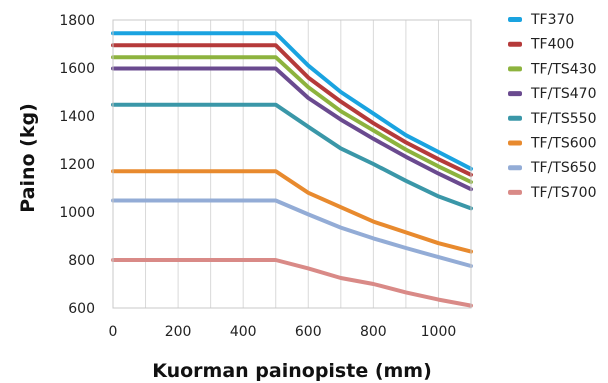  I want to click on x-tick-label: 1000, so click(439, 332).